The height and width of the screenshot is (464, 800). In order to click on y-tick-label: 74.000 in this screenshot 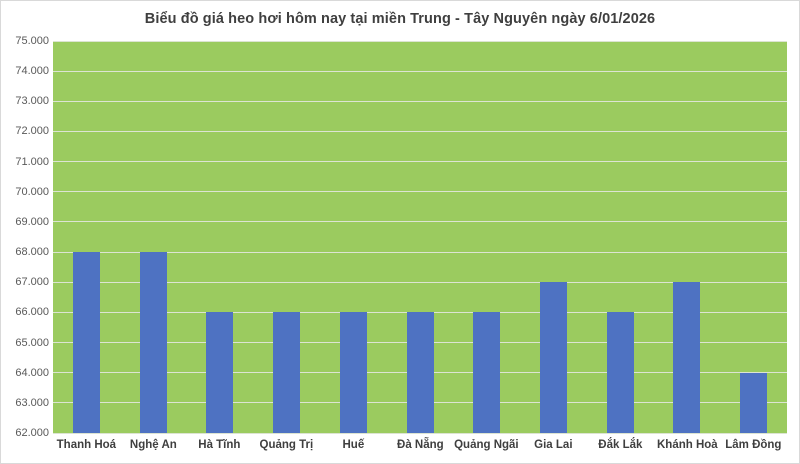, I will do `click(32, 71)`.